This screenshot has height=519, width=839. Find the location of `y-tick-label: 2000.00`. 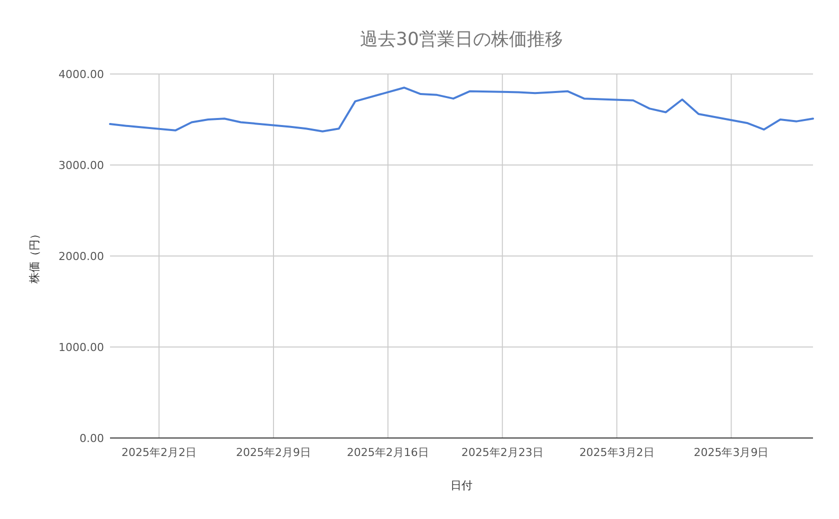

y-tick-label: 2000.00 is located at coordinates (81, 256).